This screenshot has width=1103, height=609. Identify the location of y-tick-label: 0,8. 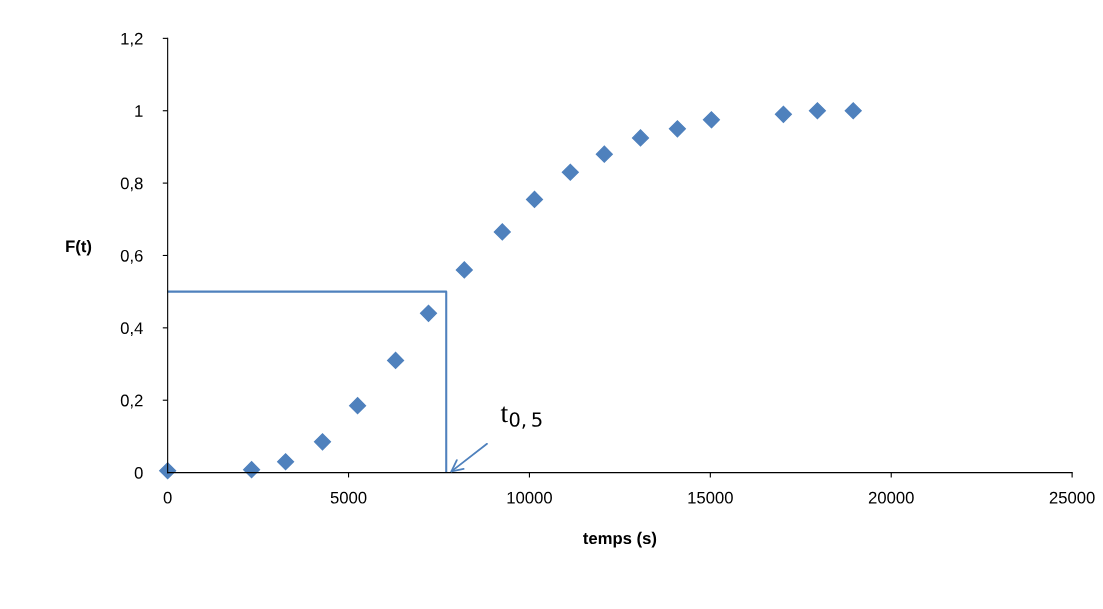
(131, 184).